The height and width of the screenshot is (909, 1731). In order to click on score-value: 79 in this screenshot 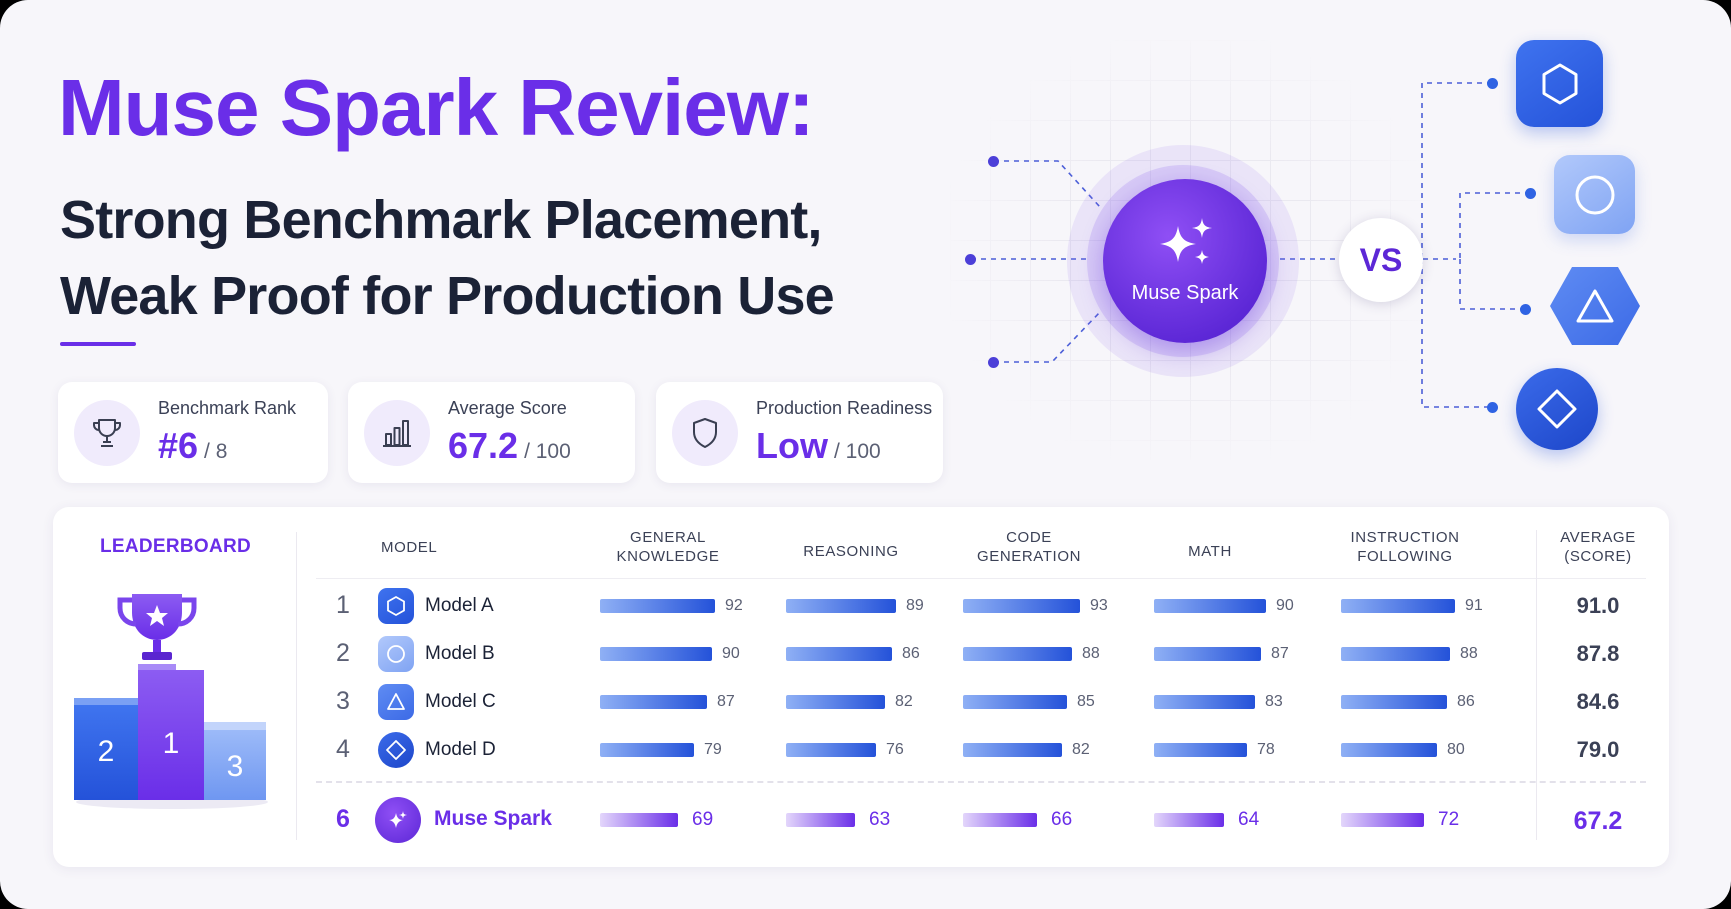, I will do `click(713, 749)`.